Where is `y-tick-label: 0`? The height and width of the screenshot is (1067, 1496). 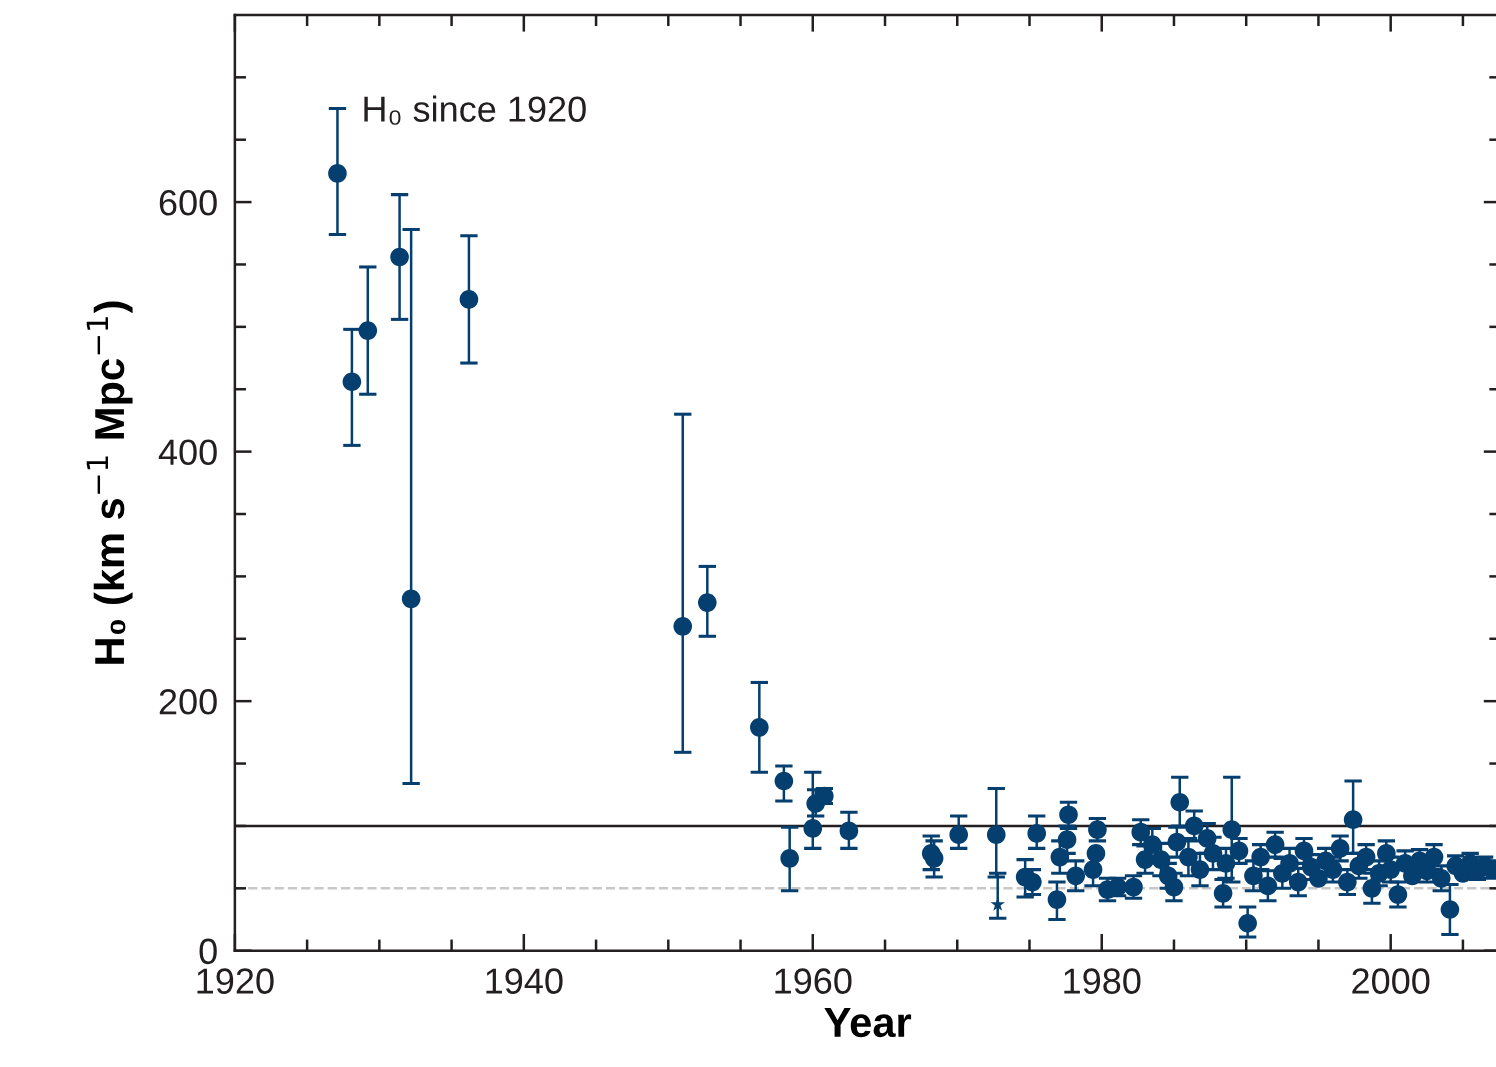 y-tick-label: 0 is located at coordinates (208, 951).